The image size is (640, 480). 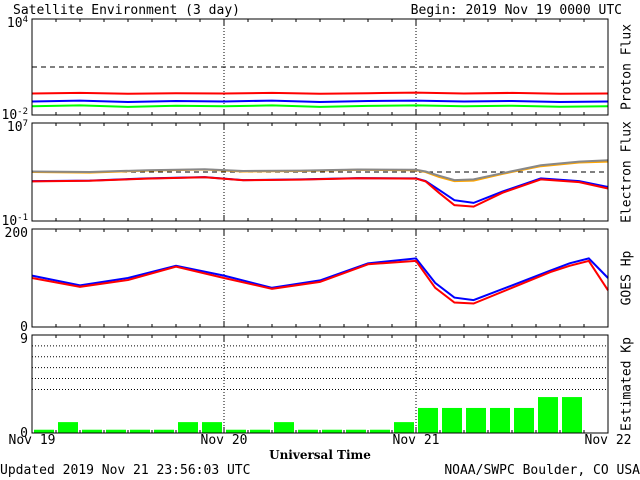 What do you see at coordinates (16, 233) in the screenshot?
I see `y-tick-label: 200` at bounding box center [16, 233].